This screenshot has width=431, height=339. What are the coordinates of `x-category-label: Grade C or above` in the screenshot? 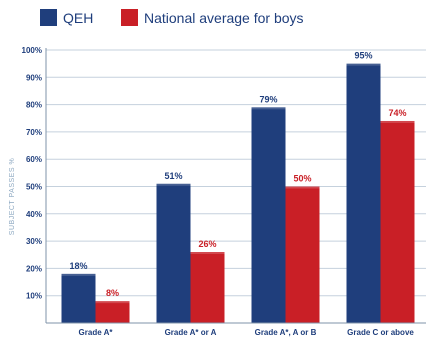 It's located at (380, 332).